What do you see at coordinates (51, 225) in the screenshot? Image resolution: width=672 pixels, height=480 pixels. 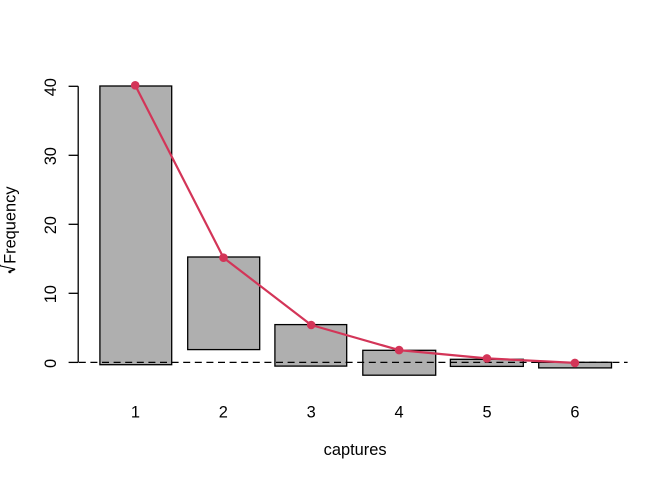 I see `svg-text: 20` at bounding box center [51, 225].